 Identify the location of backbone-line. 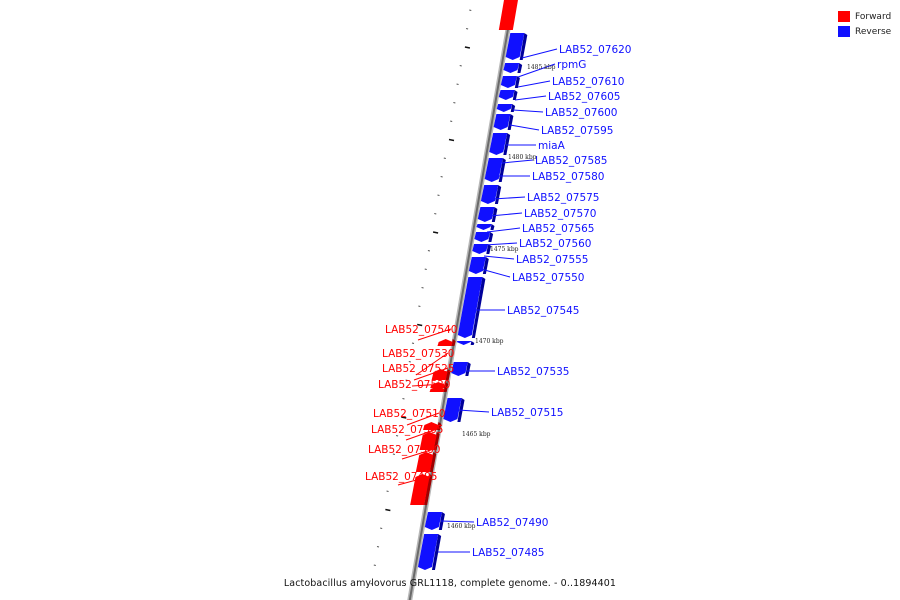
(461, 300).